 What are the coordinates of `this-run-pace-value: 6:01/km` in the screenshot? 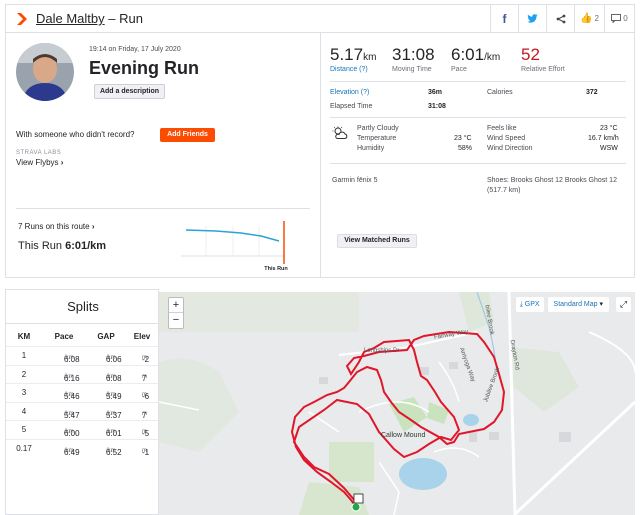 It's located at (86, 246).